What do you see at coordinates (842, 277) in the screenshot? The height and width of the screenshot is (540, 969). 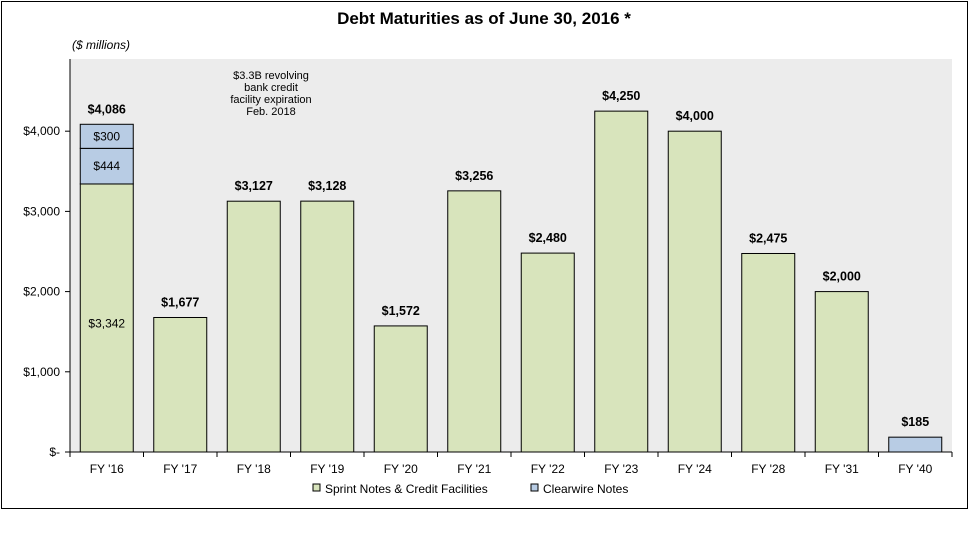 I see `total-label: $2,000` at bounding box center [842, 277].